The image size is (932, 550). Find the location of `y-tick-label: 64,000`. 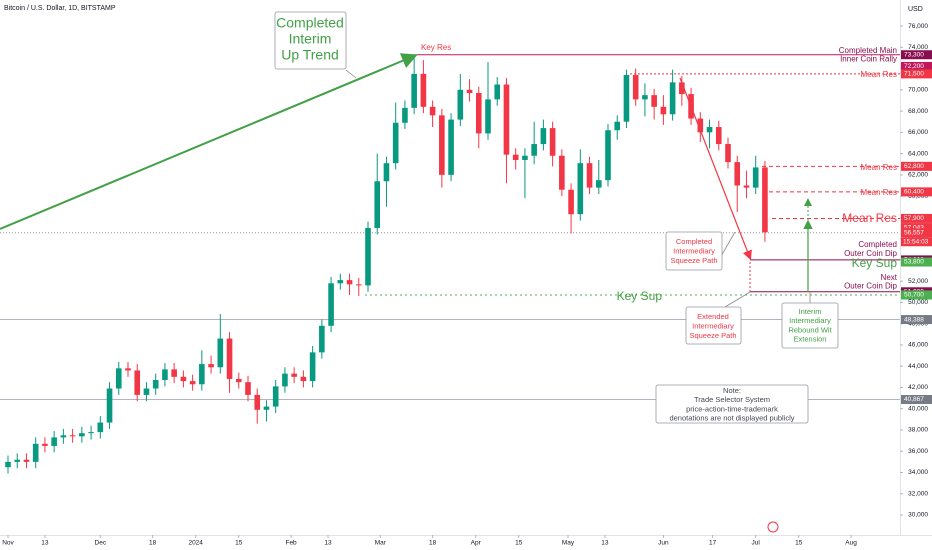

y-tick-label: 64,000 is located at coordinates (918, 153).